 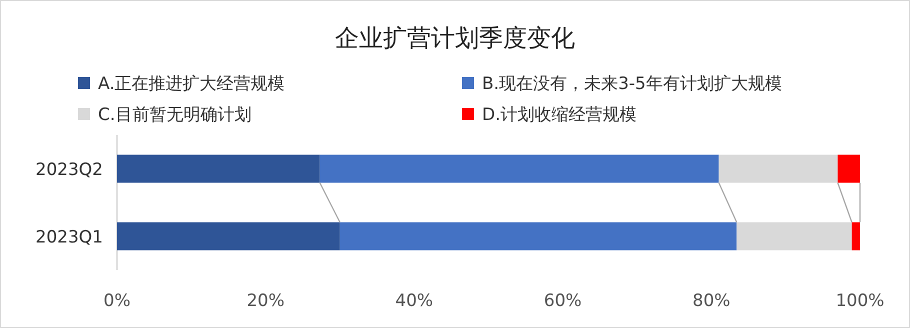 I want to click on legend-label: C.目前暂无明确计划, so click(x=175, y=115).